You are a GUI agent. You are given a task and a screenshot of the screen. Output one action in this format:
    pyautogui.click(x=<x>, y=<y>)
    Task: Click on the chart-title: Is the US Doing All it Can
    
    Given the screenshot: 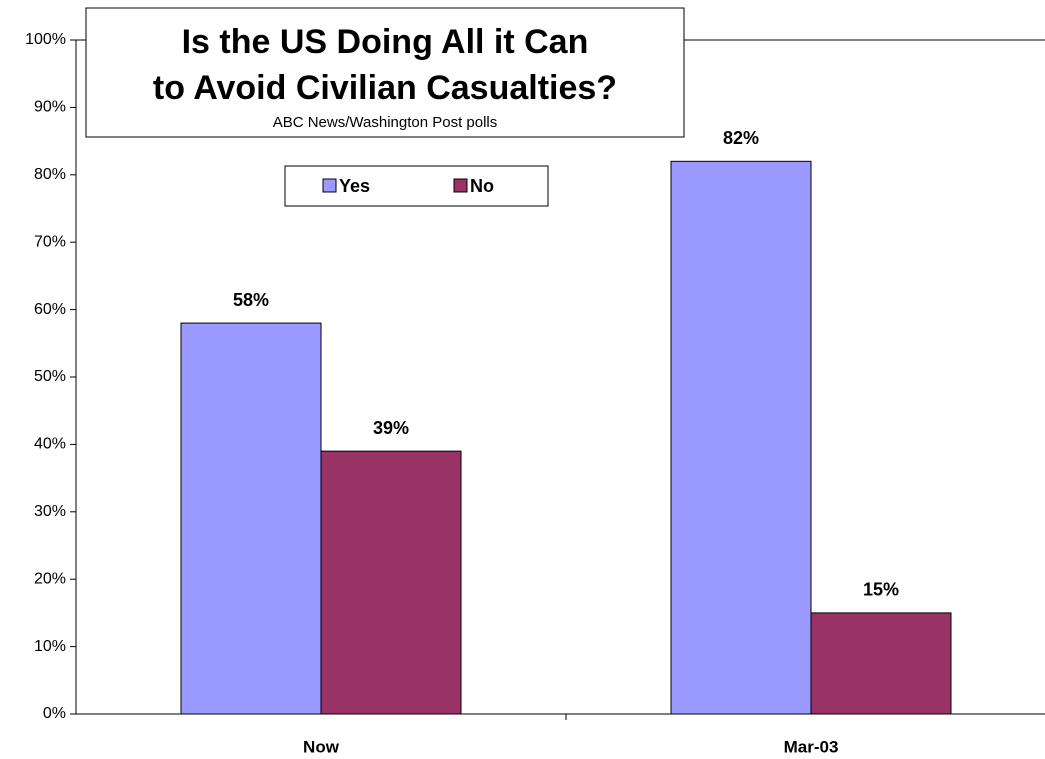 What is the action you would take?
    pyautogui.click(x=385, y=42)
    